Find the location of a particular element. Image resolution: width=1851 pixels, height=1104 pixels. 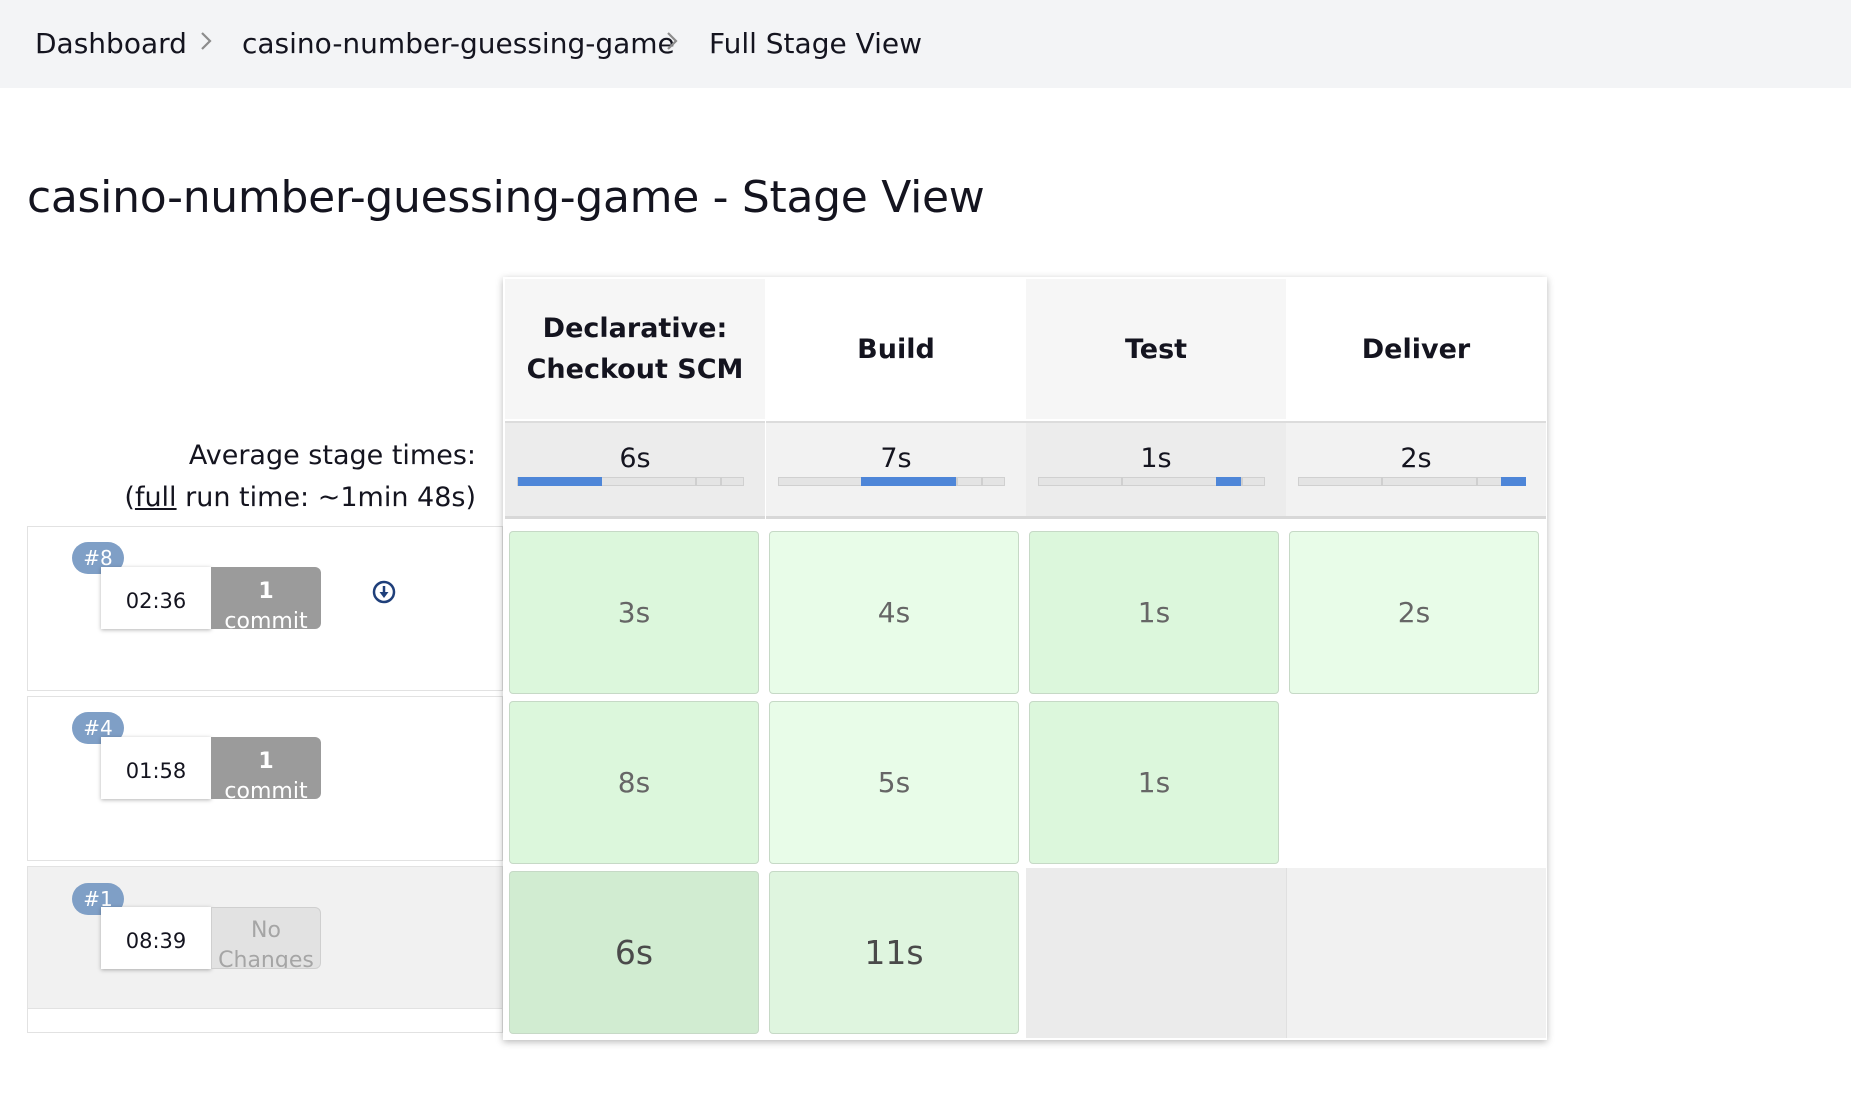

run-row-4: #4 01:58 1 commit is located at coordinates (265, 778).